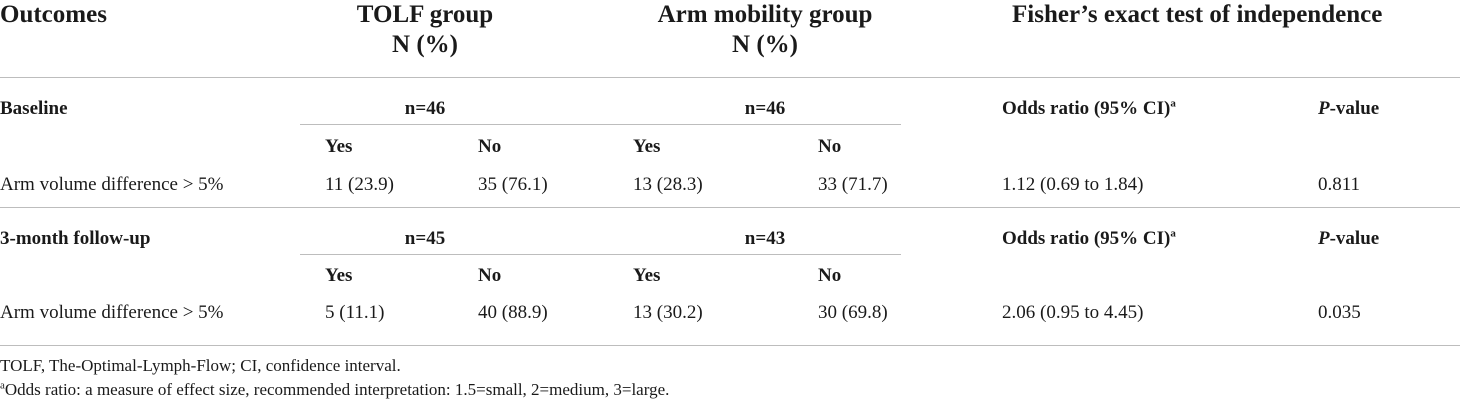 The image size is (1460, 406). I want to click on no-label-arm-followup: No, so click(830, 275).